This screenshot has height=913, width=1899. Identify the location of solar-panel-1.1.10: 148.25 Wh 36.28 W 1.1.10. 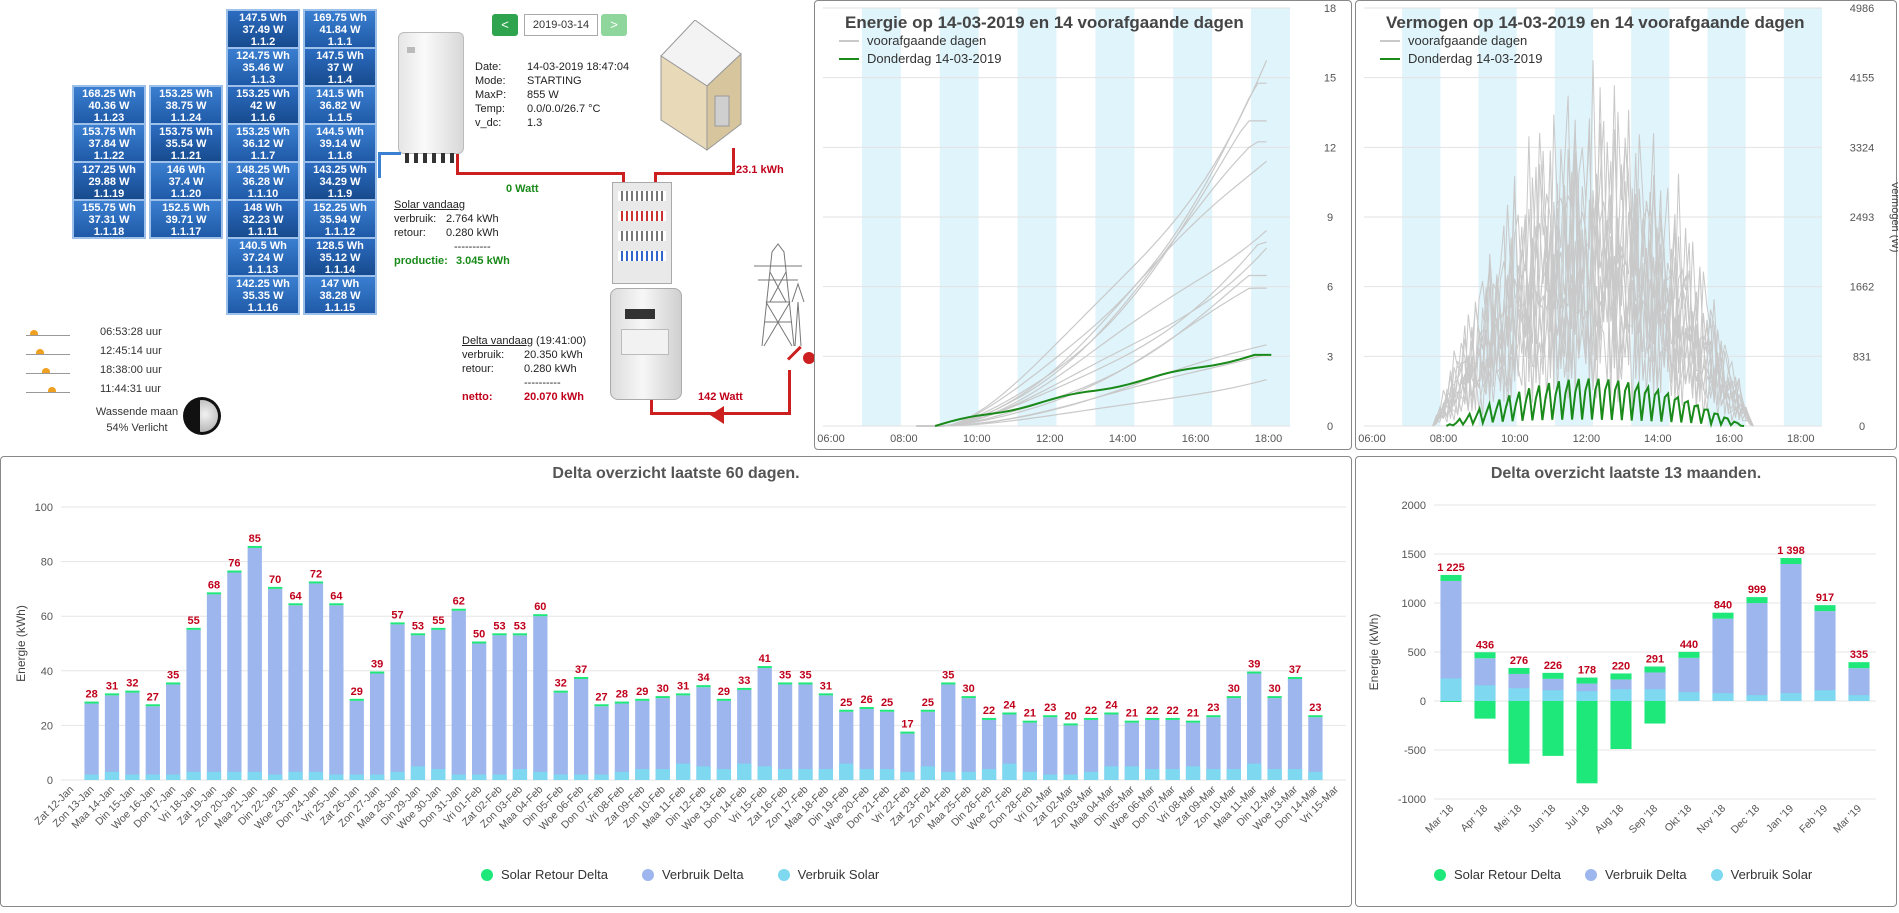
(263, 181).